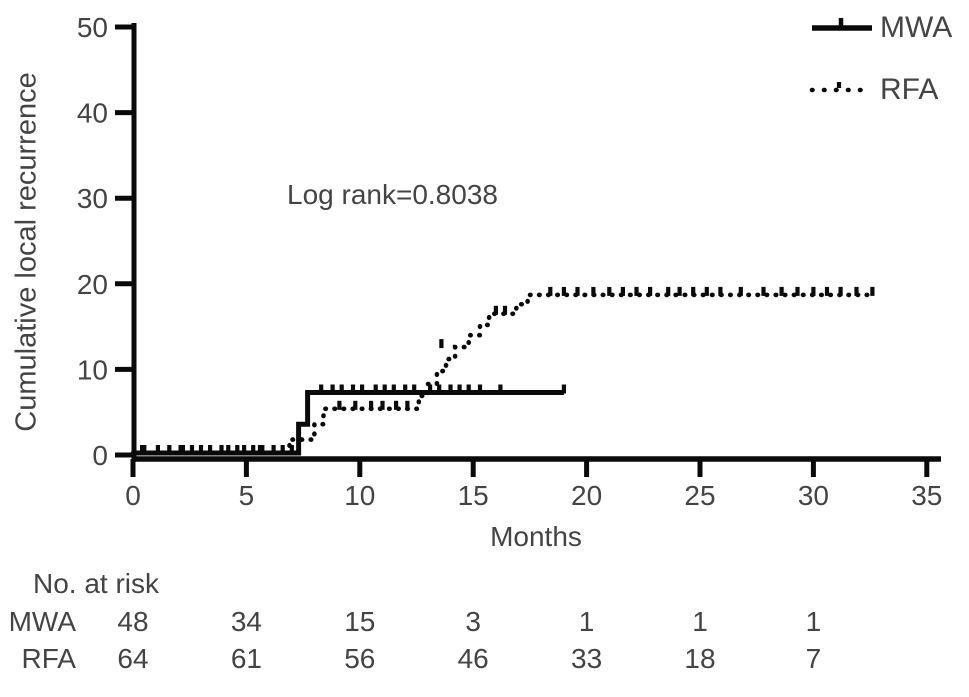 The width and height of the screenshot is (969, 697). What do you see at coordinates (699, 495) in the screenshot?
I see `svg-text: 25` at bounding box center [699, 495].